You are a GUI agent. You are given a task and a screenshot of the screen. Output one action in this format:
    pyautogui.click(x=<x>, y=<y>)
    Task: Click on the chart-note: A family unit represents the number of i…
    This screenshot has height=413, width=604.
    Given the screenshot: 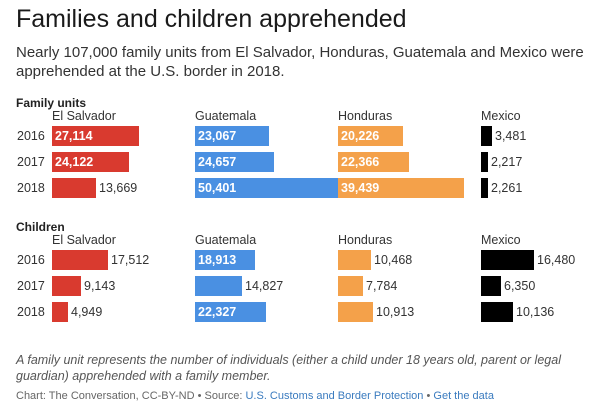 What is the action you would take?
    pyautogui.click(x=288, y=368)
    